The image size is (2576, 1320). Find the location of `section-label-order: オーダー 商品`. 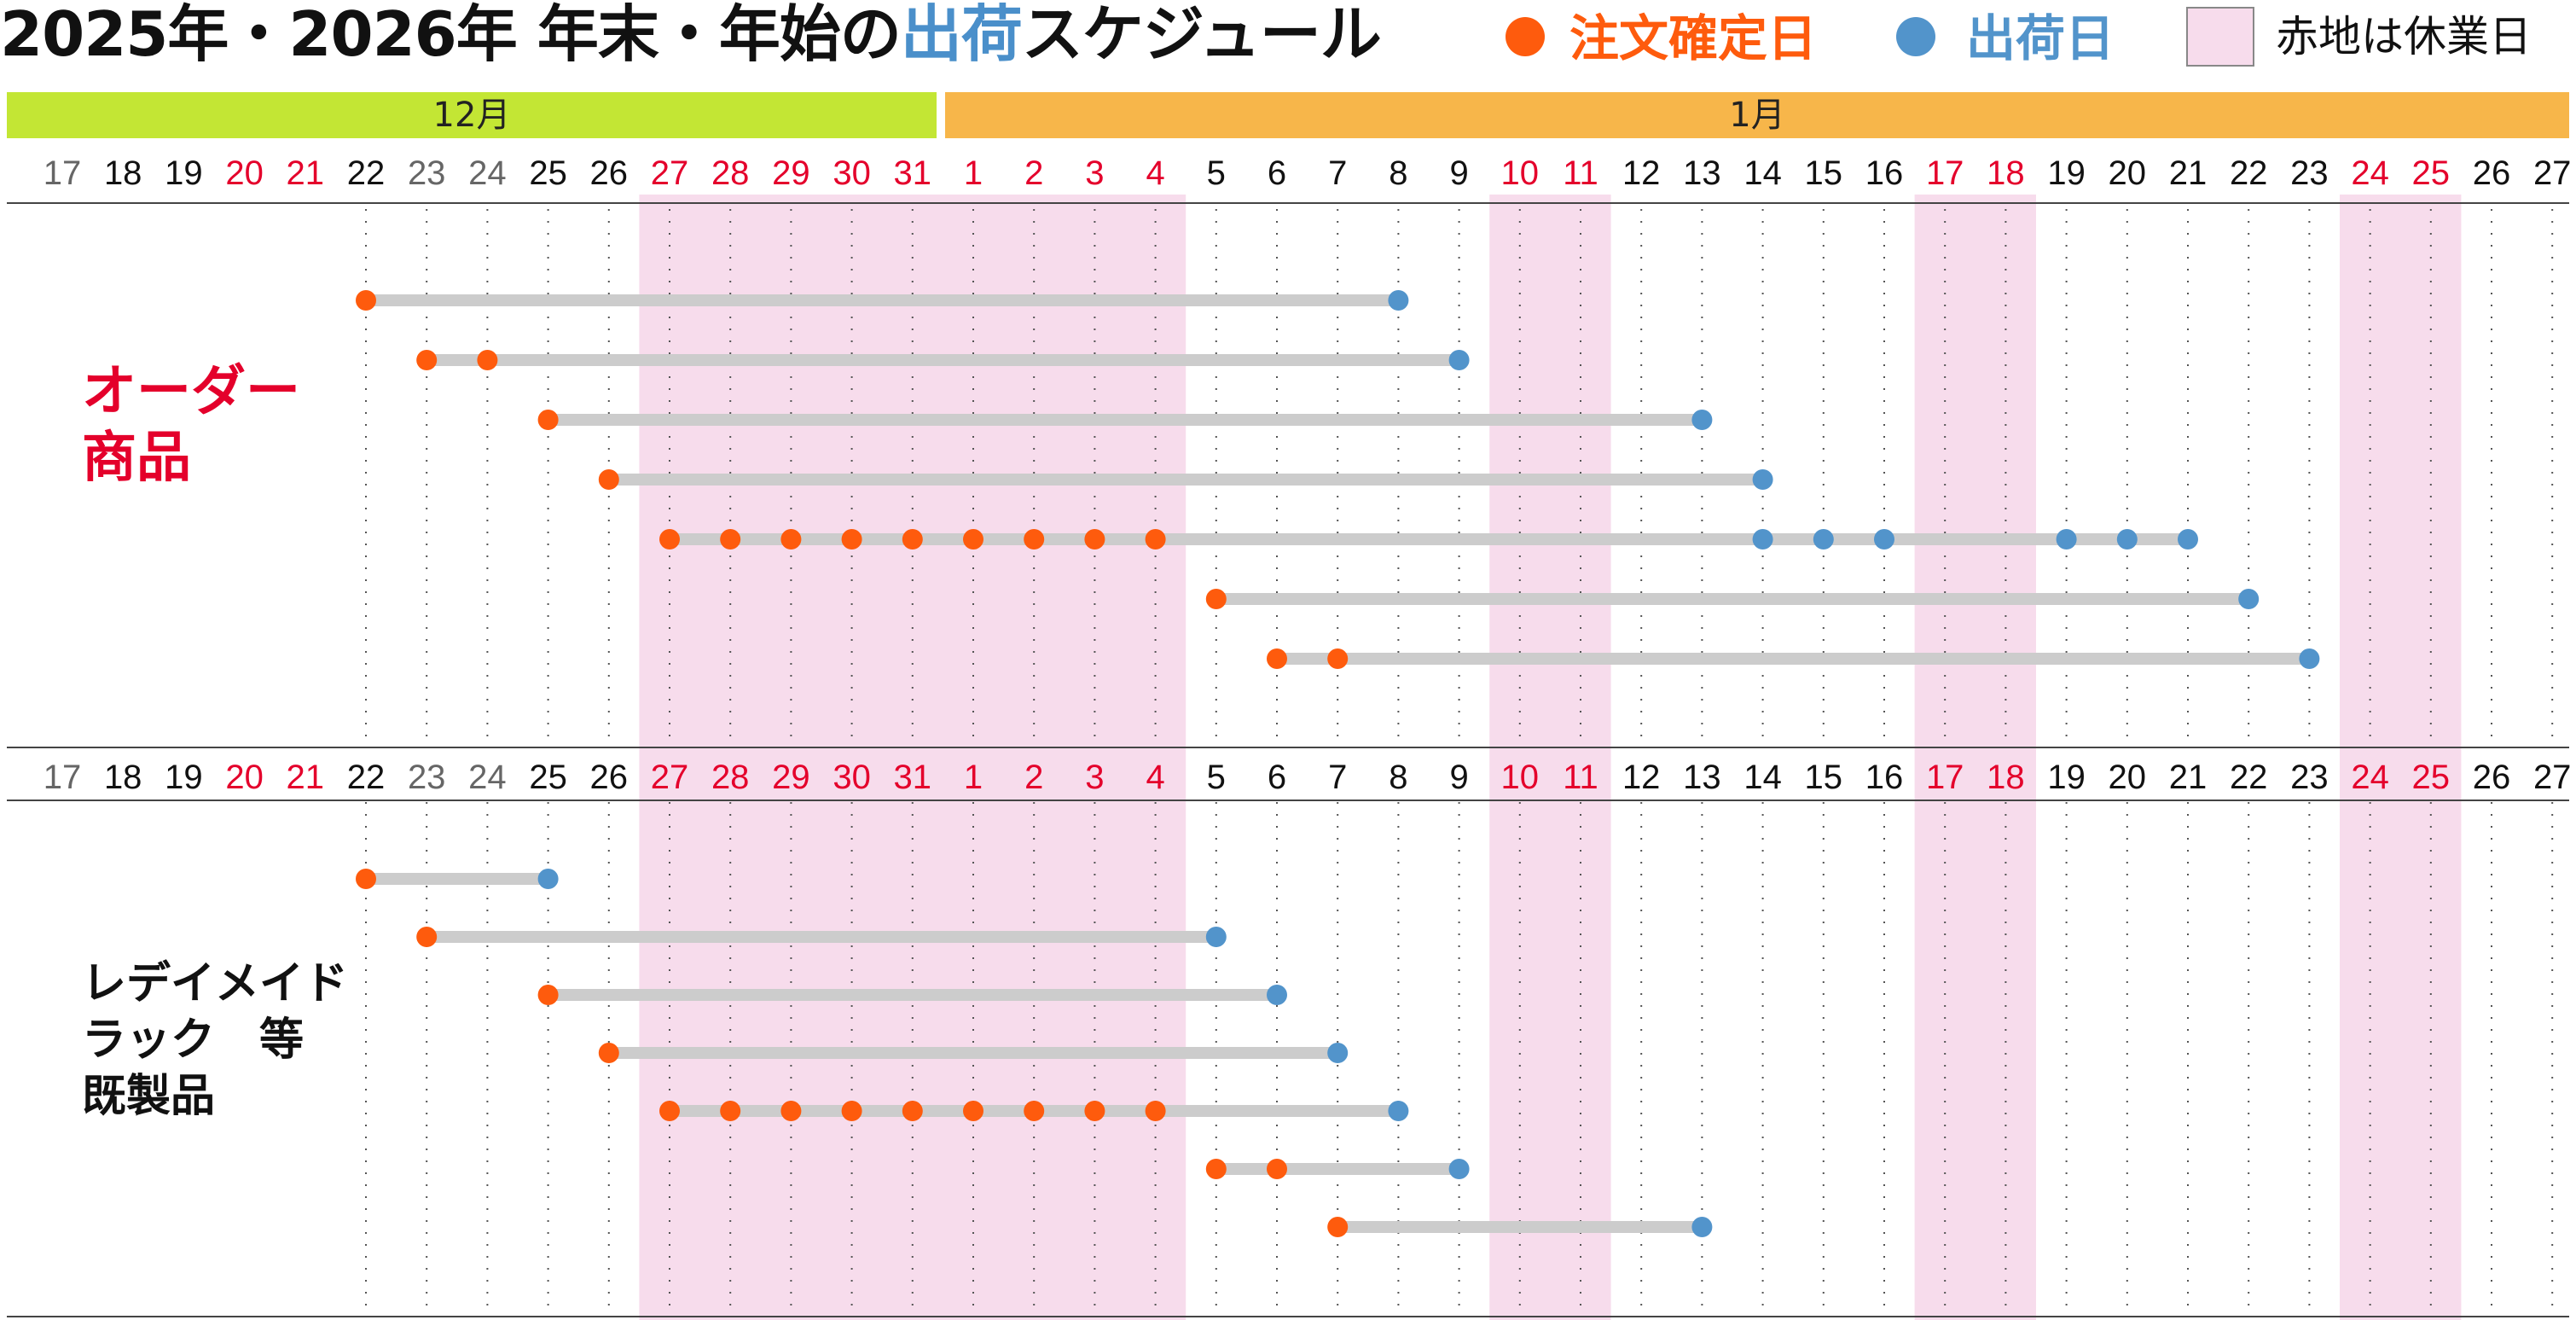

section-label-order: オーダー 商品 is located at coordinates (191, 424).